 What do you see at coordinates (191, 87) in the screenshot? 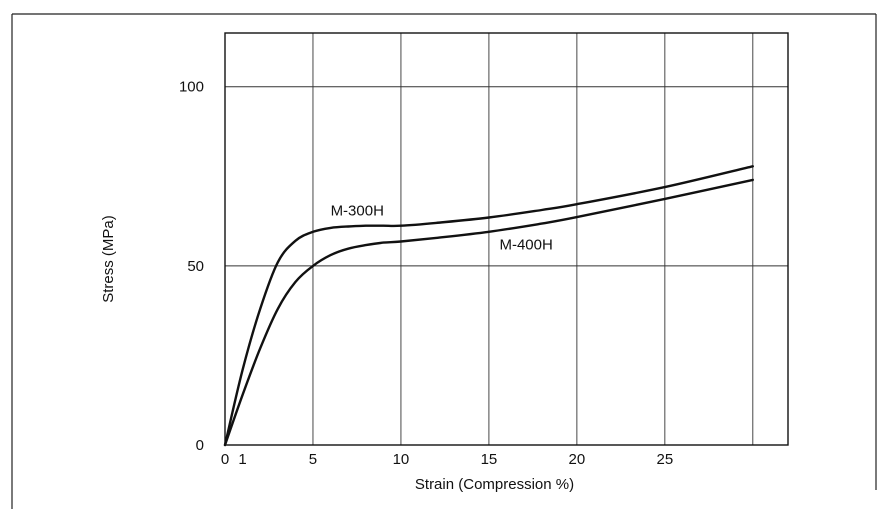
I see `y-tick-label: 100` at bounding box center [191, 87].